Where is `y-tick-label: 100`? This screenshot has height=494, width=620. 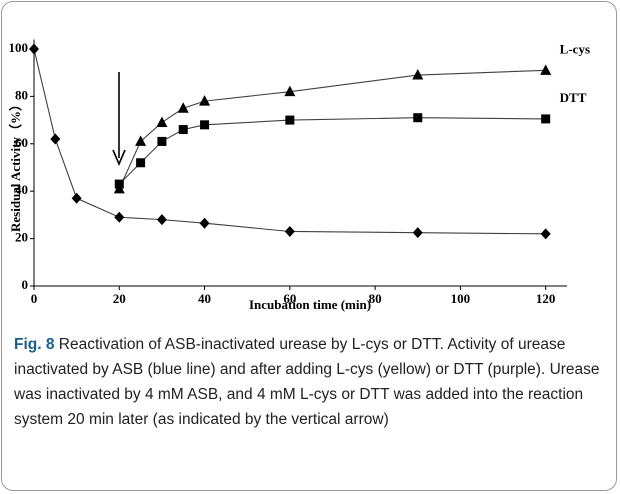
y-tick-label: 100 is located at coordinates (19, 47).